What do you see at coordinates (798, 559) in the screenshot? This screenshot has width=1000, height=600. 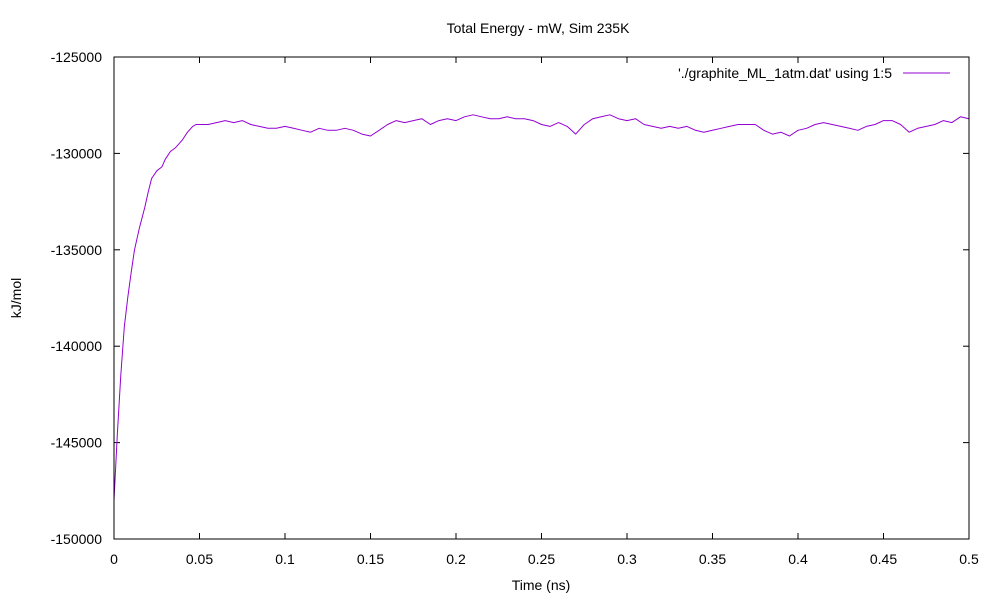 I see `x-tick-label: 0.4` at bounding box center [798, 559].